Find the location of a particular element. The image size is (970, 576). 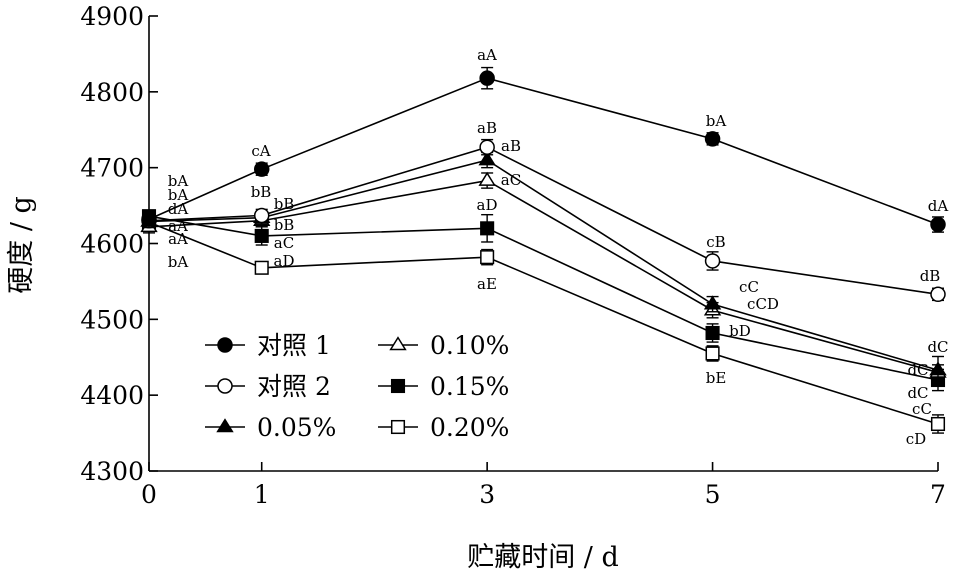

legend-item: 0.05% is located at coordinates (270, 427).